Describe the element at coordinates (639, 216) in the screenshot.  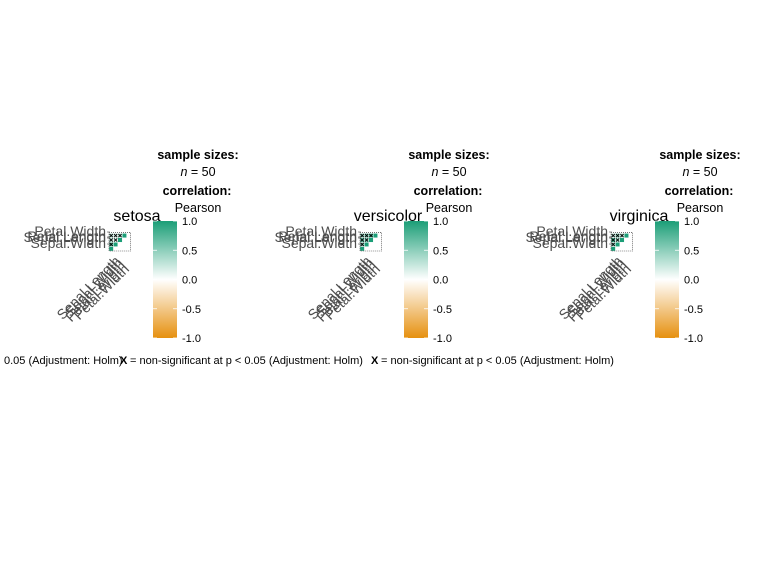
I see `panel-title: virginica` at that location.